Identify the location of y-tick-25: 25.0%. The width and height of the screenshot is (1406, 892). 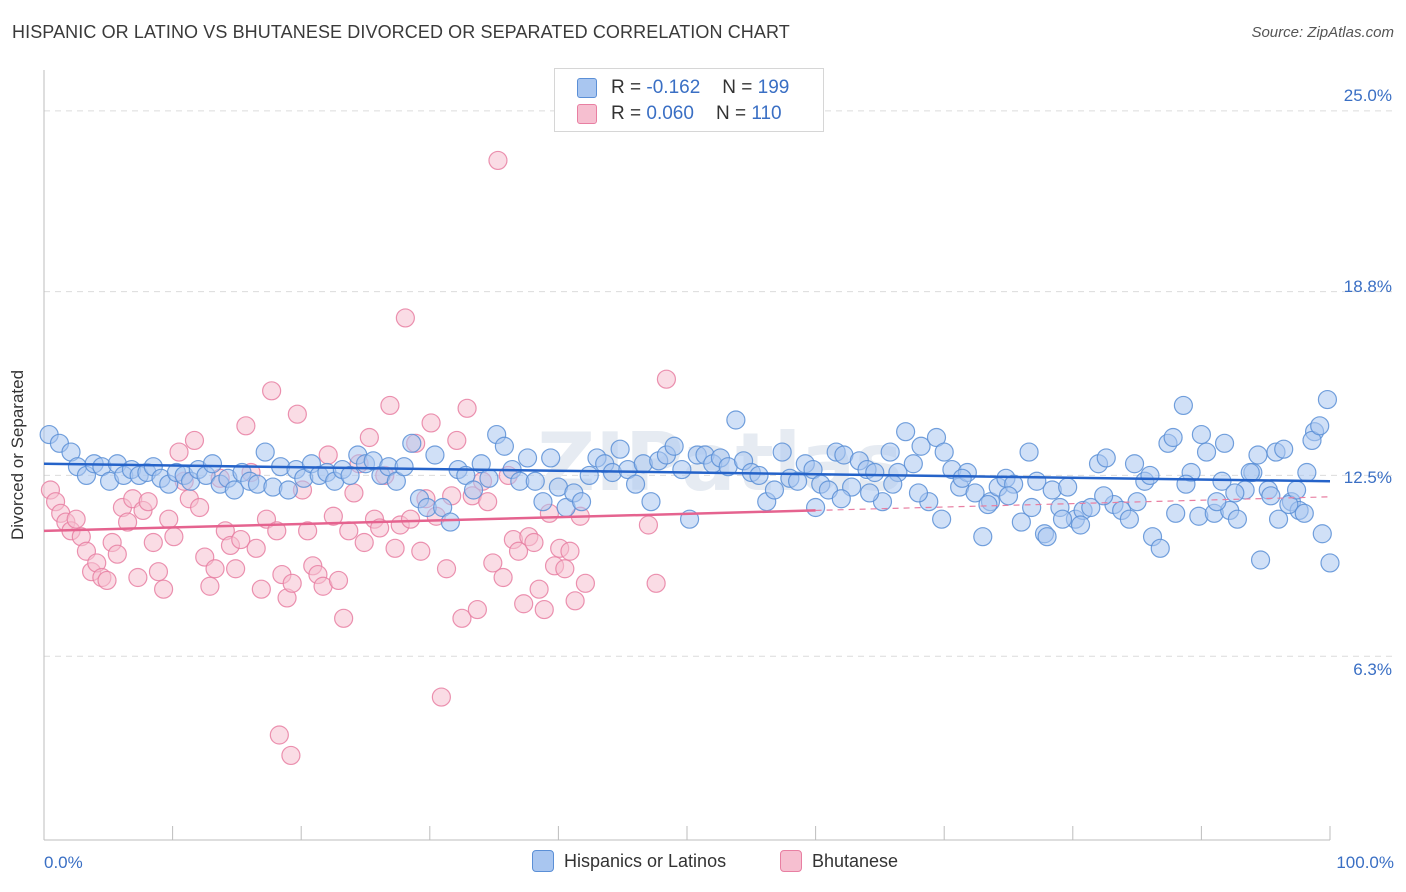
(1367, 95).